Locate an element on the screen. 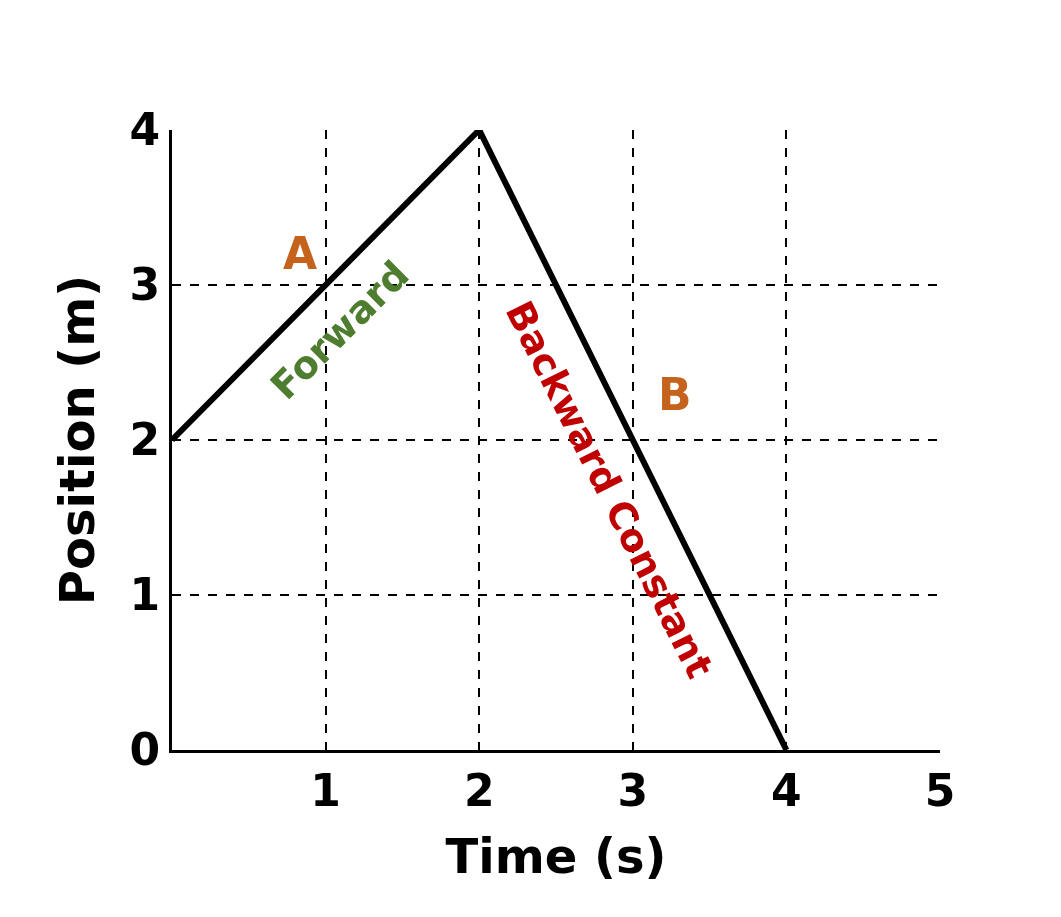 The width and height of the screenshot is (1061, 917). x-tick-label: 4 is located at coordinates (786, 790).